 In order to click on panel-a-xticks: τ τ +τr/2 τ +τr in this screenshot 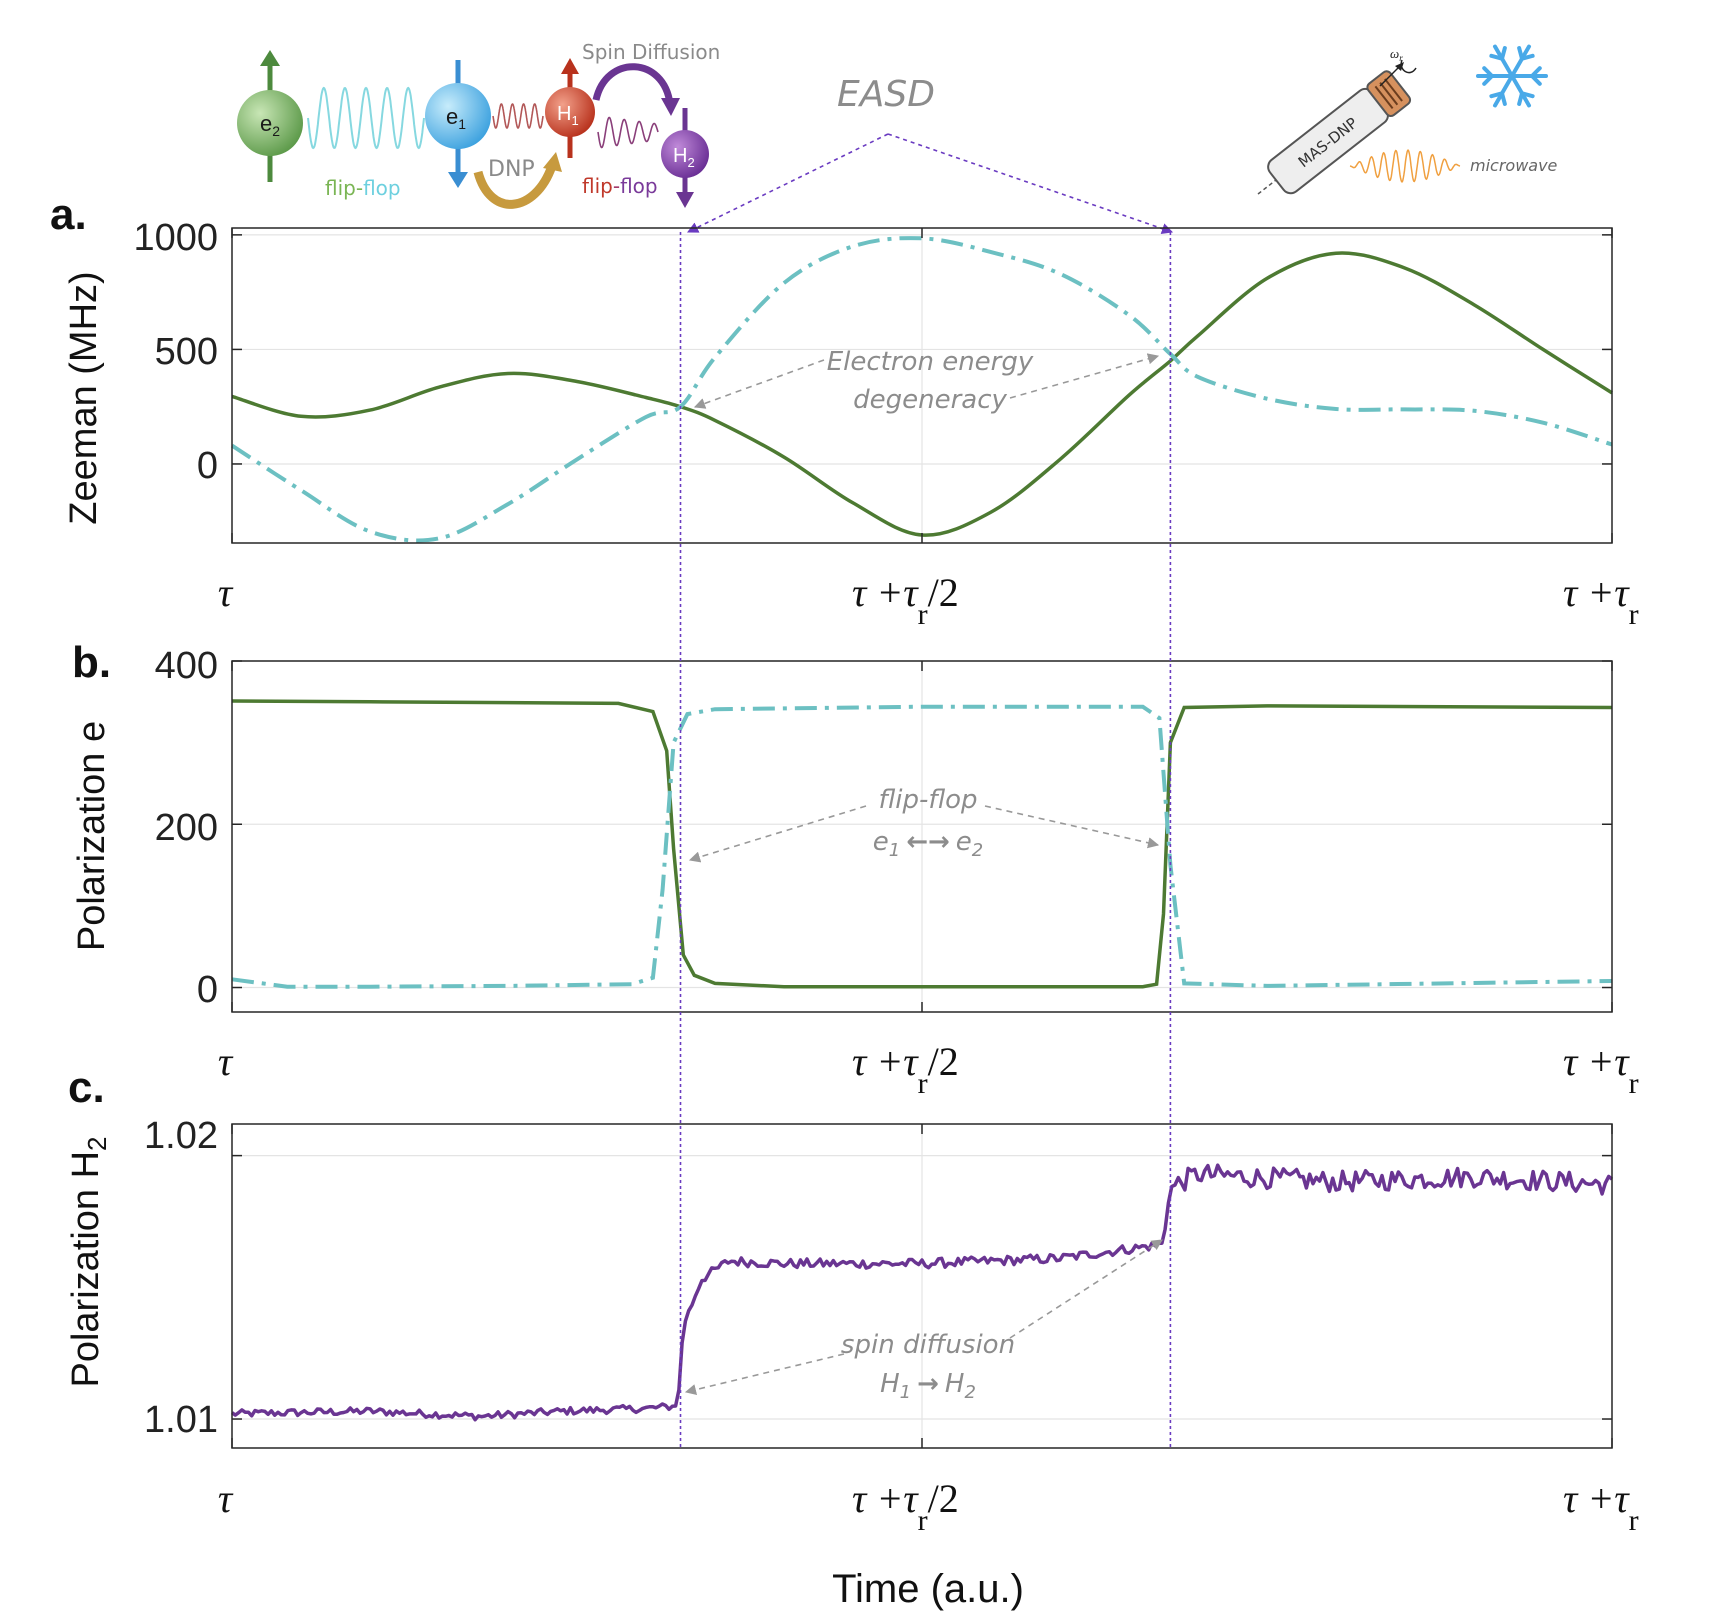, I will do `click(928, 600)`.